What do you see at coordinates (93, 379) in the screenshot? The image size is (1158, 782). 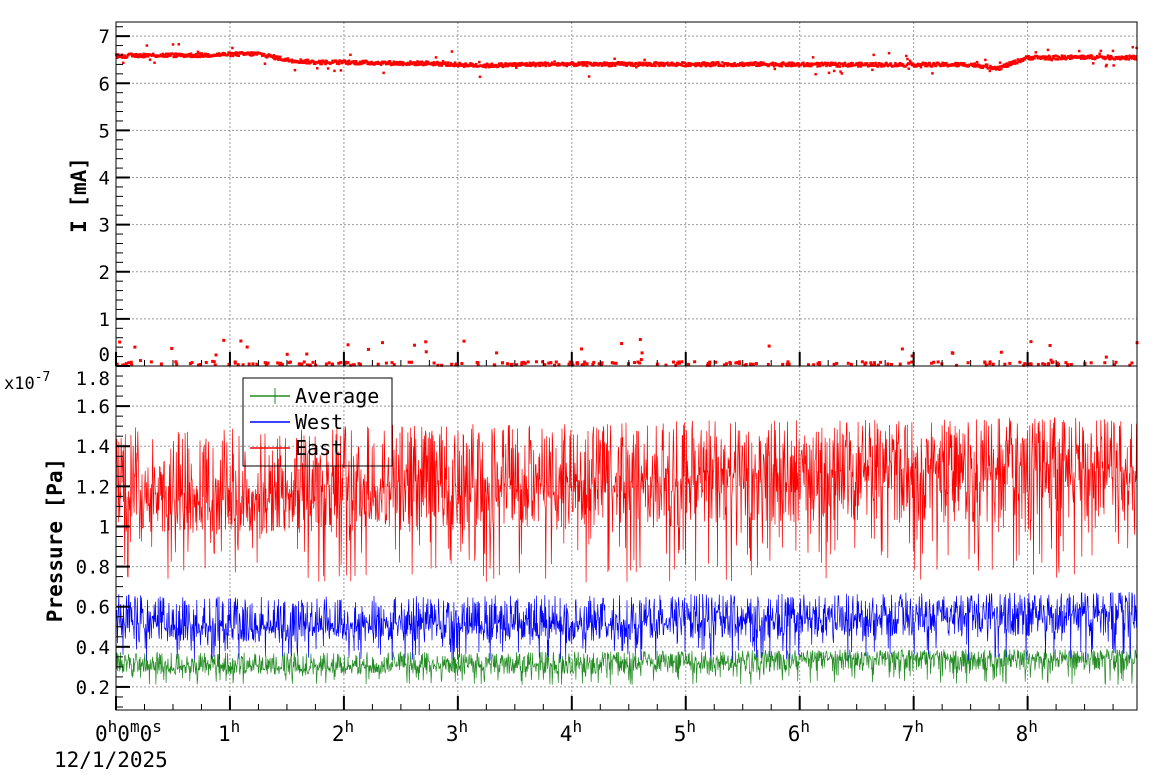 I see `bottom-y-tick-label: 1.8` at bounding box center [93, 379].